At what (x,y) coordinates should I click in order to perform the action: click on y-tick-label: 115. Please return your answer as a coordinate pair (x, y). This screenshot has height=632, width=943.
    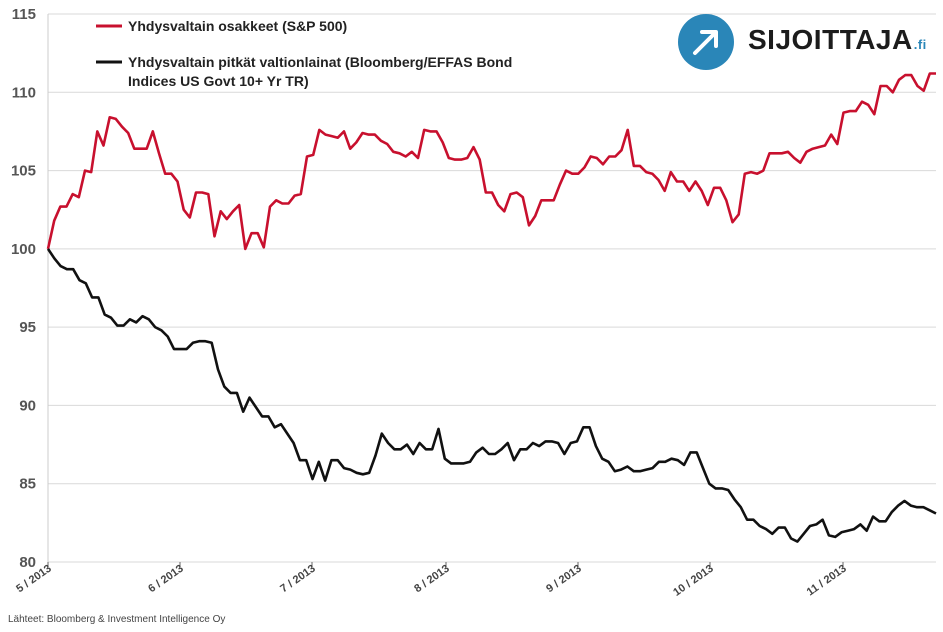
    Looking at the image, I should click on (24, 14).